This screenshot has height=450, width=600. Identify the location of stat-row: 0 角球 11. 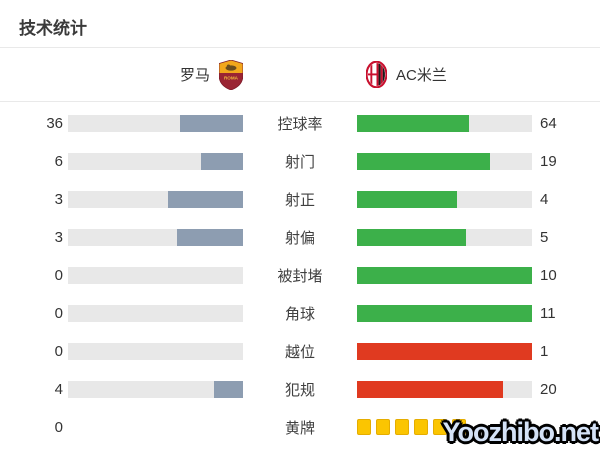
(300, 313).